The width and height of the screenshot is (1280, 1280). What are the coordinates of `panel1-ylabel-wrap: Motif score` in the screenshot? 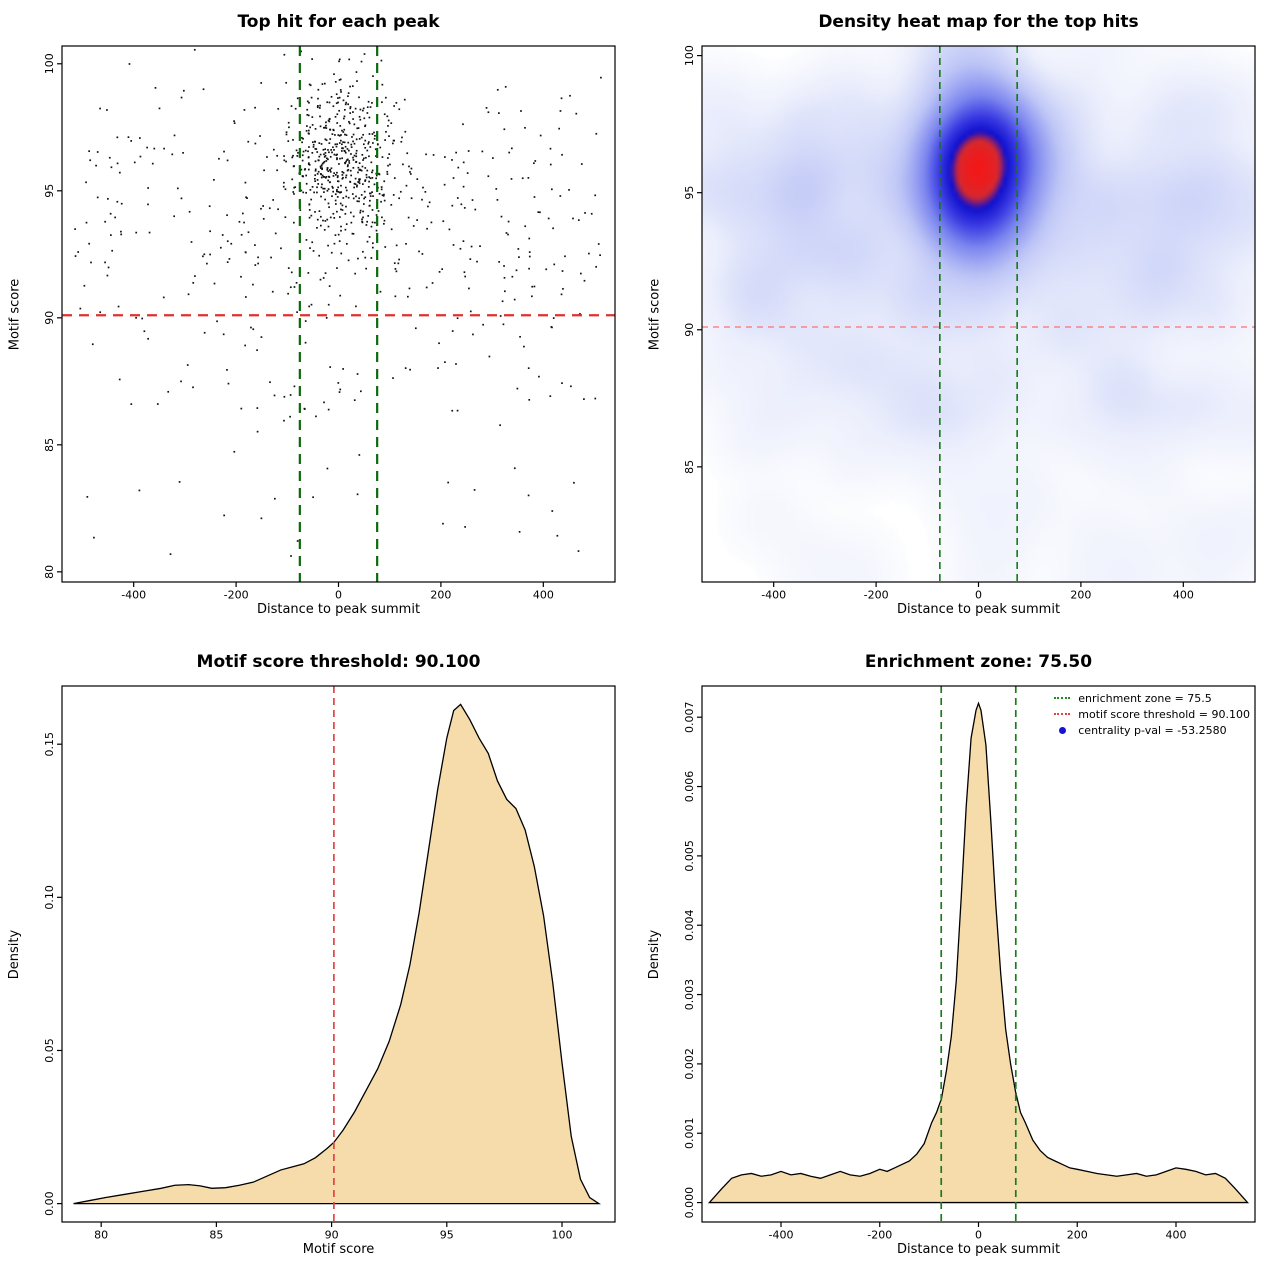 It's located at (15, 314).